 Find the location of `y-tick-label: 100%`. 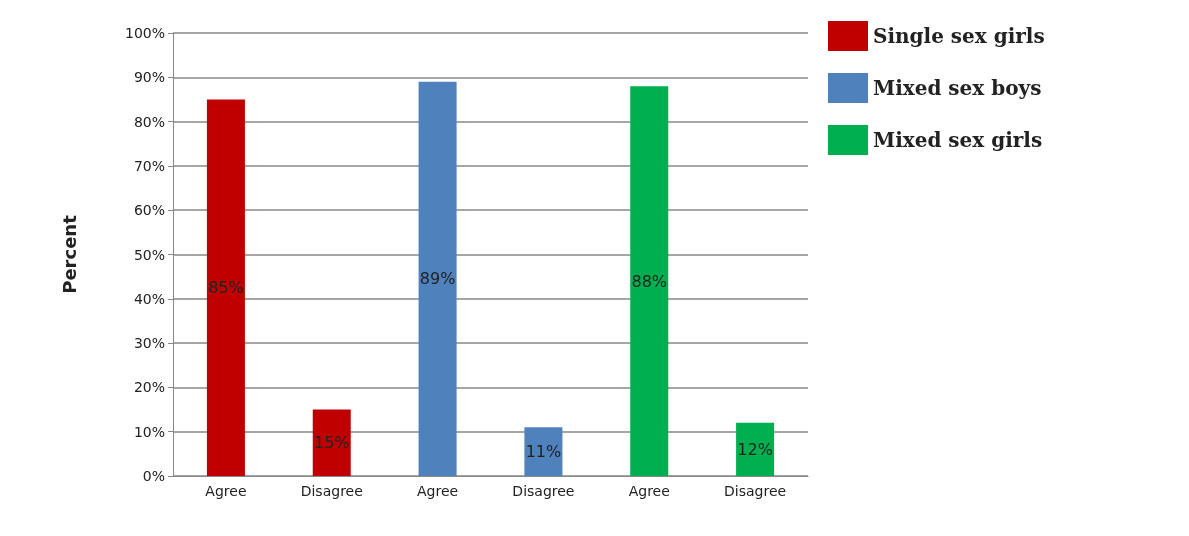

y-tick-label: 100% is located at coordinates (144, 33).